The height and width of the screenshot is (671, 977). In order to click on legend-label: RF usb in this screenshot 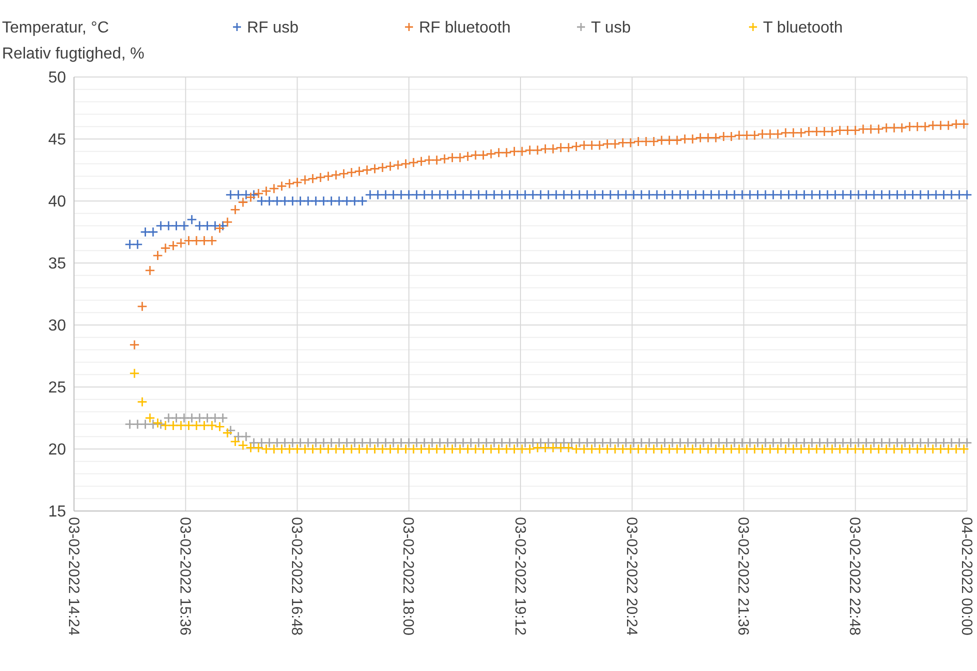, I will do `click(273, 28)`.